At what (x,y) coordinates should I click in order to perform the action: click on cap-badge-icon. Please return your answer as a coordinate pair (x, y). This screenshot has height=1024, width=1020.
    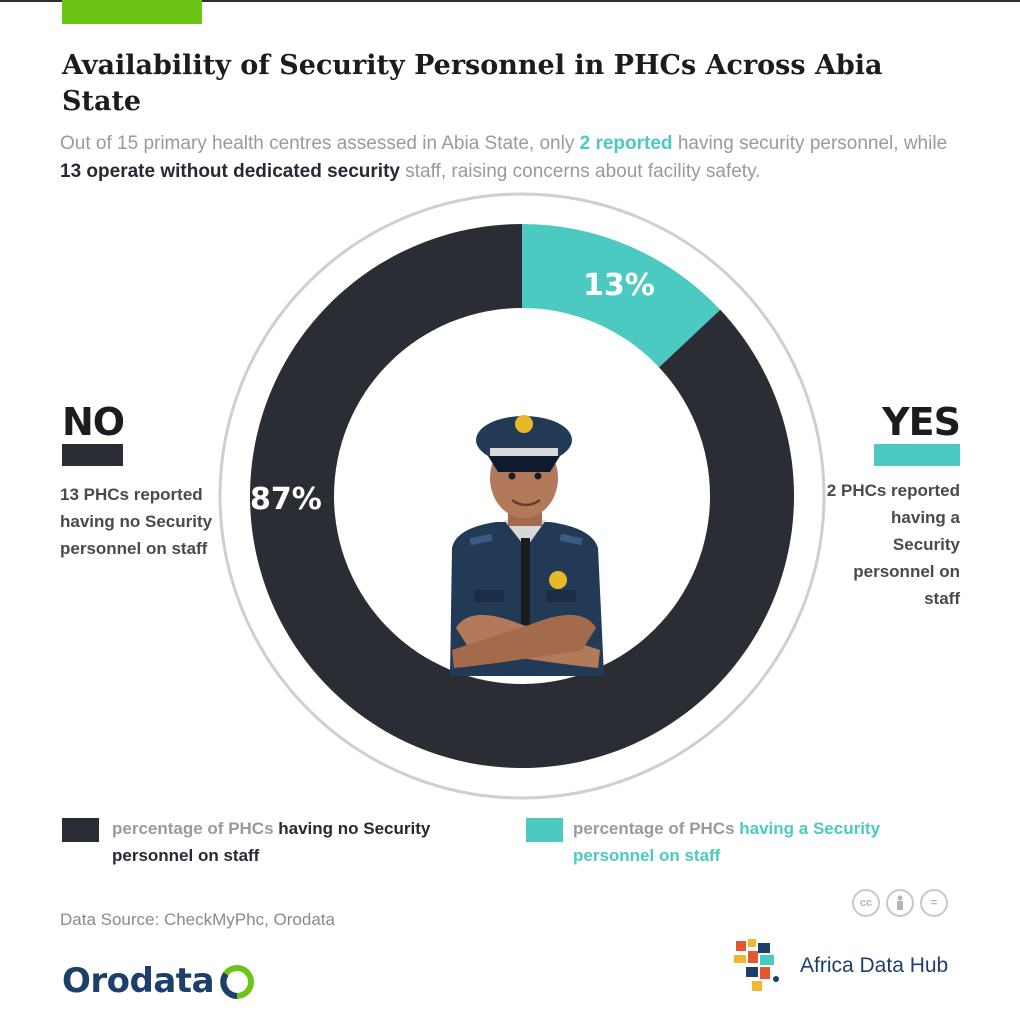
    Looking at the image, I should click on (524, 424).